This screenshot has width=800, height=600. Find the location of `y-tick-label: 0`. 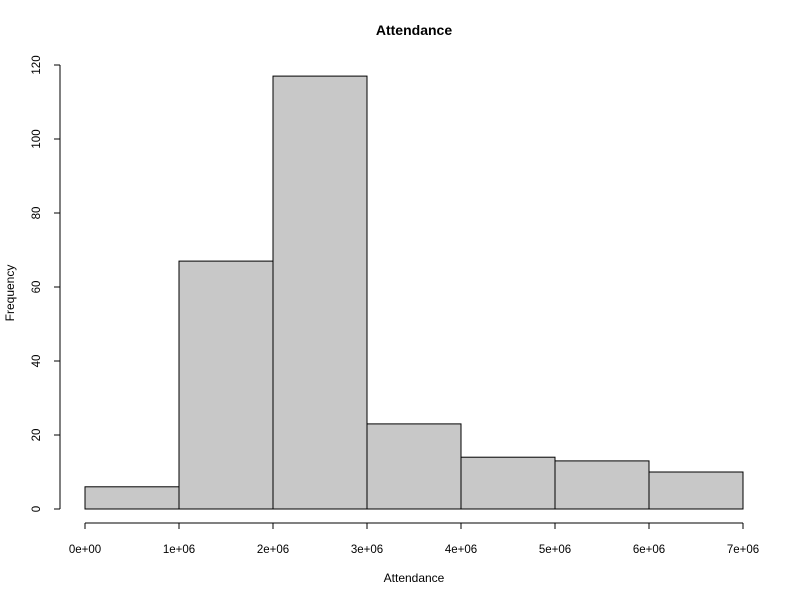

y-tick-label: 0 is located at coordinates (37, 509).